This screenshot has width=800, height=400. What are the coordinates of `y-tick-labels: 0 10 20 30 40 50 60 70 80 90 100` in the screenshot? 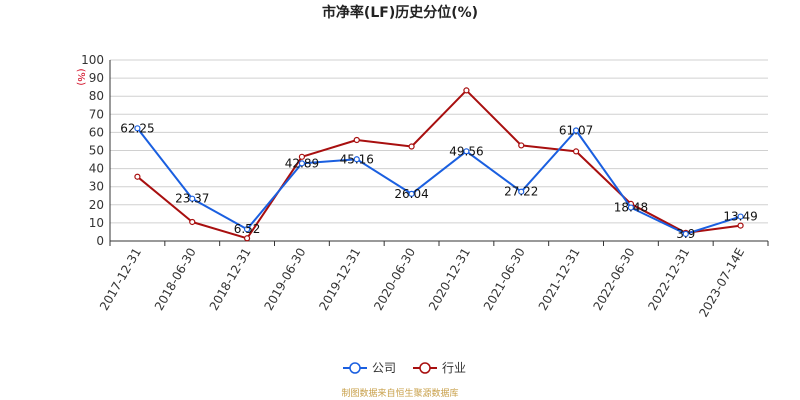 It's located at (92, 150).